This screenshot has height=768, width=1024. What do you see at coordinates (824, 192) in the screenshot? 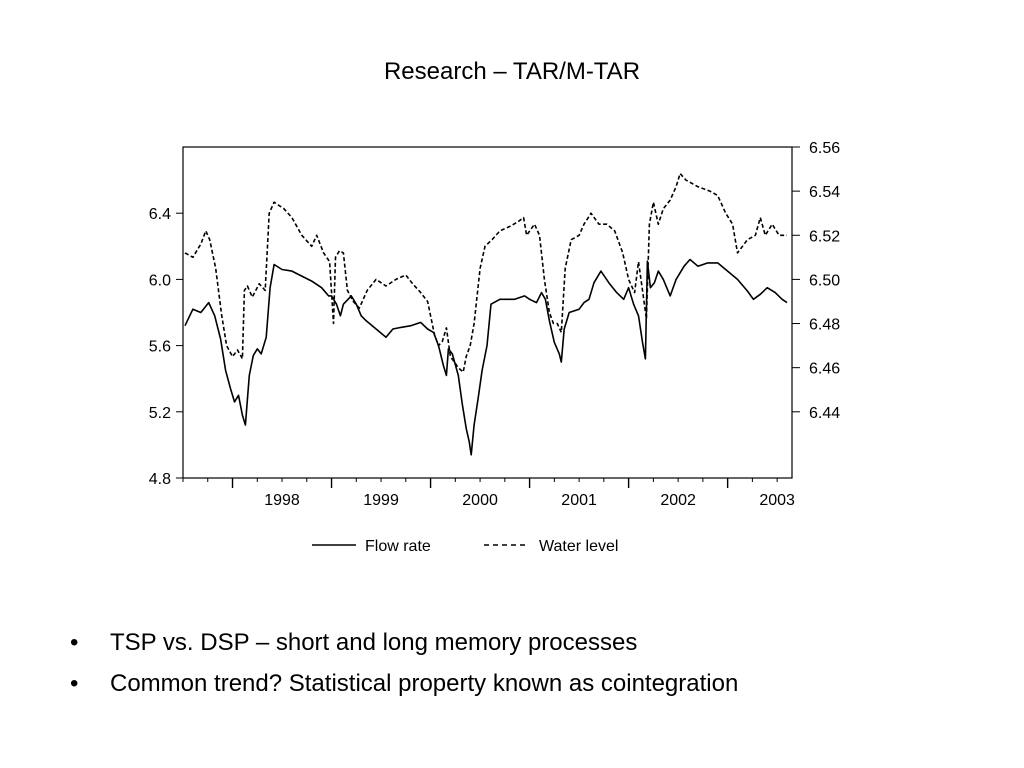
I see `y-right-tick-label: 6.54` at bounding box center [824, 192].